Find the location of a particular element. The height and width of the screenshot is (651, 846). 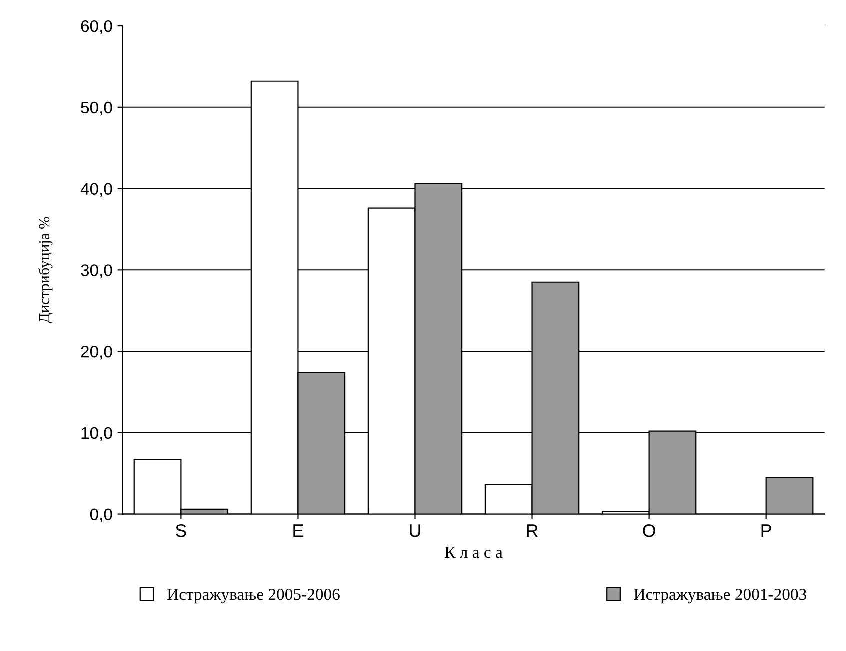

x-tick-label: E is located at coordinates (299, 531).